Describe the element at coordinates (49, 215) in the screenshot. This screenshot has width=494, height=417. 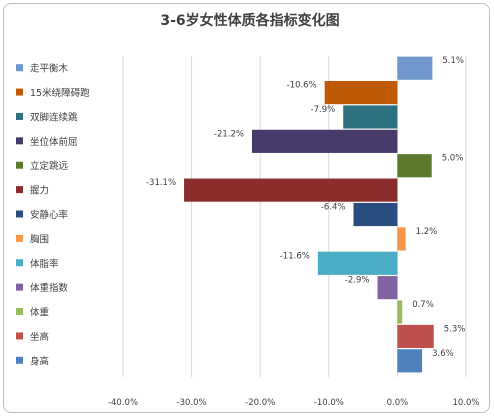
I see `legend-label: 安静心率` at that location.